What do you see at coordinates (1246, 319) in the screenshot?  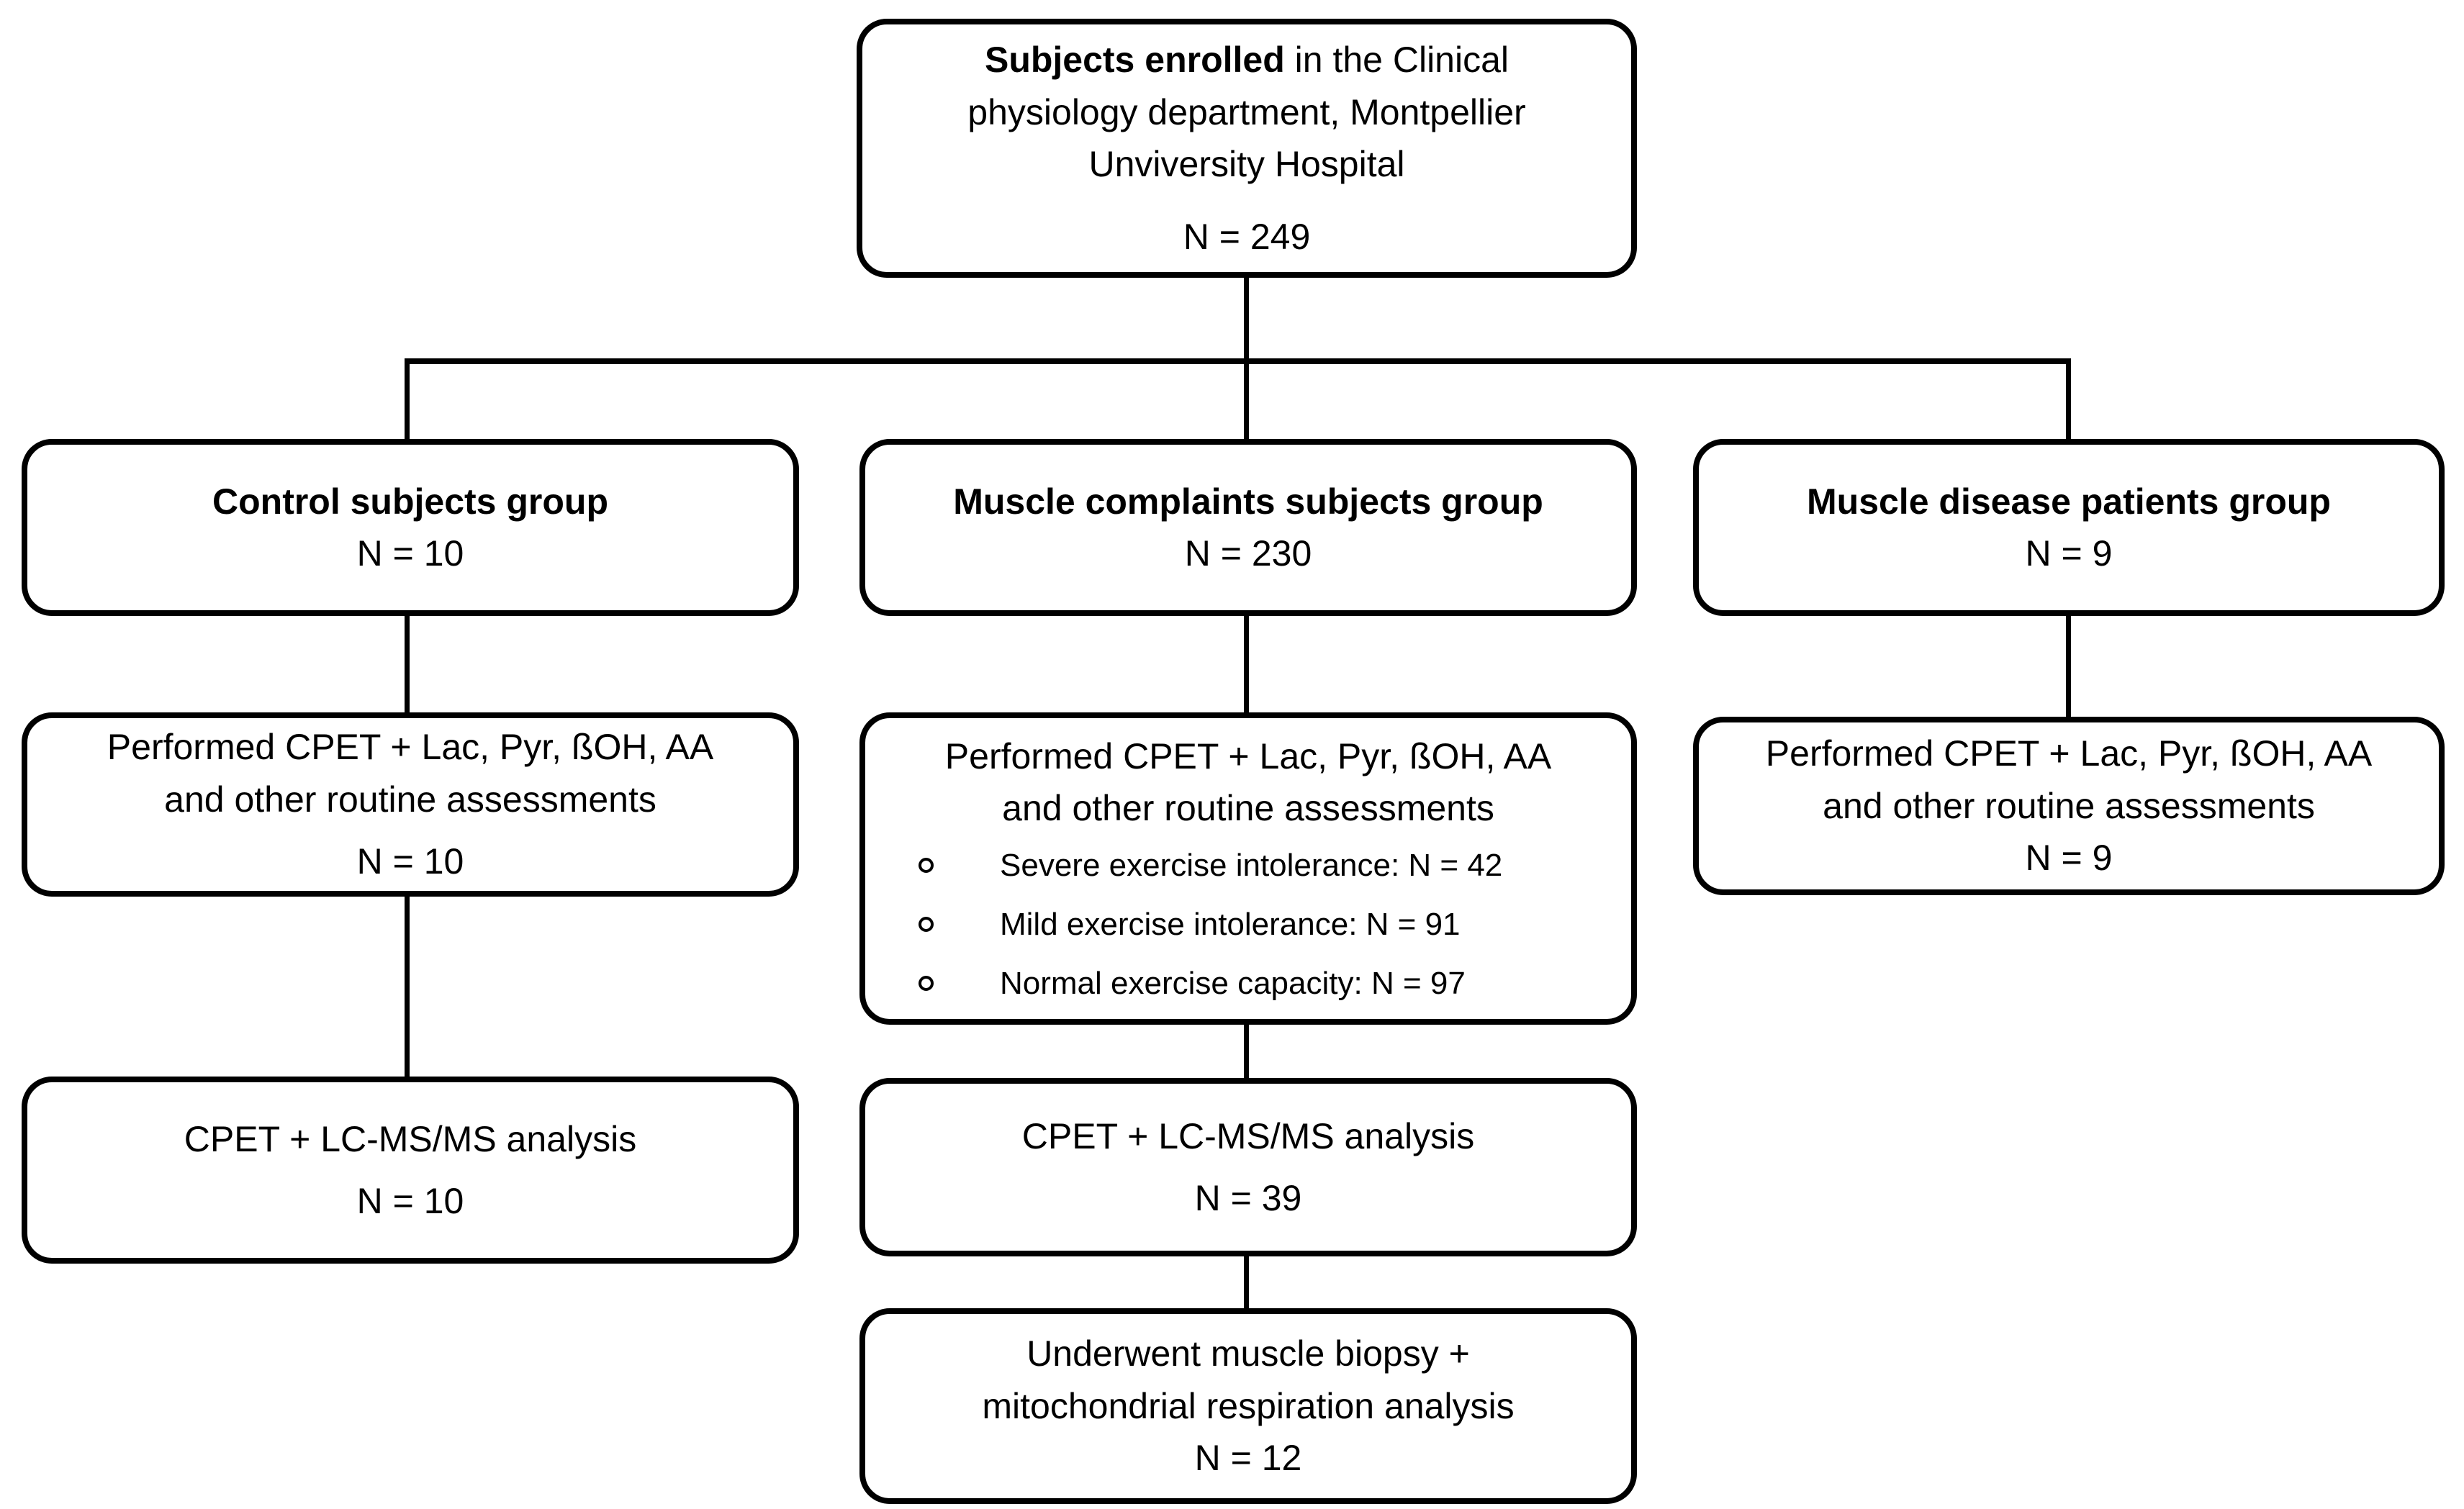 I see `connector-top-to-branch` at bounding box center [1246, 319].